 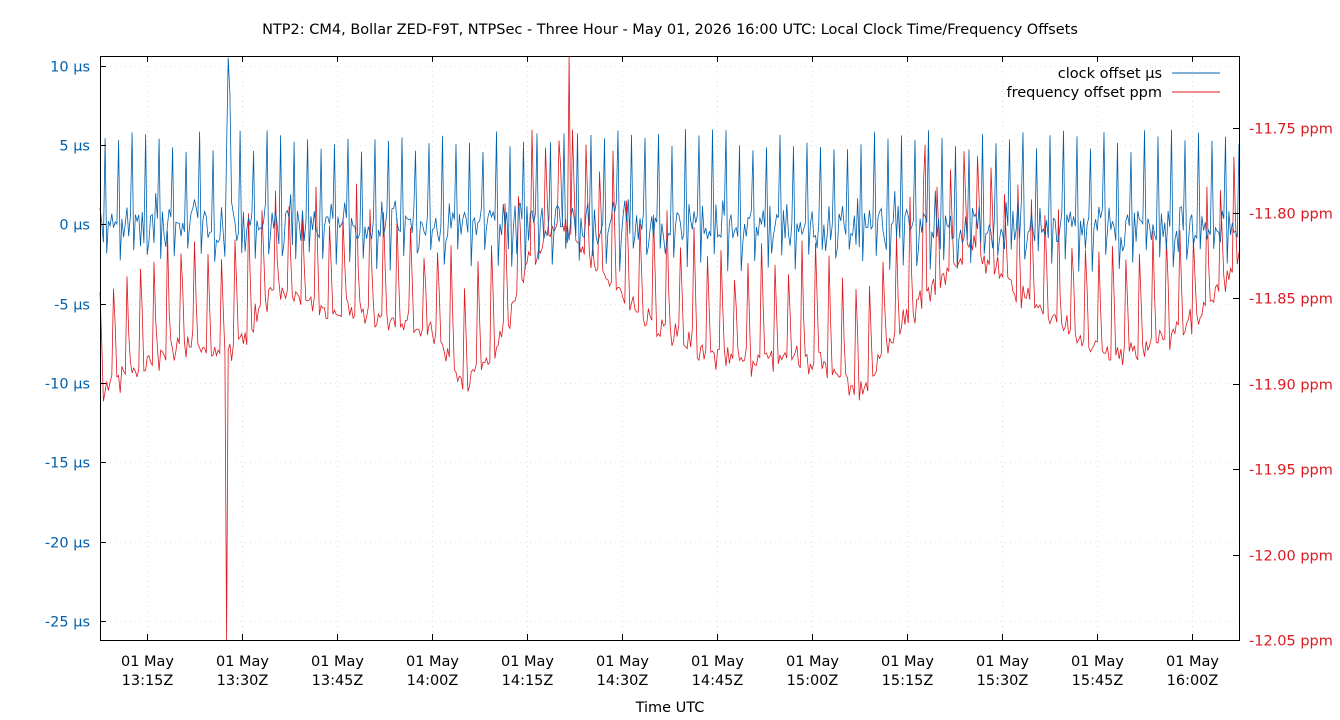 What do you see at coordinates (67, 464) in the screenshot?
I see `y-left-tick-label: -15 µs` at bounding box center [67, 464].